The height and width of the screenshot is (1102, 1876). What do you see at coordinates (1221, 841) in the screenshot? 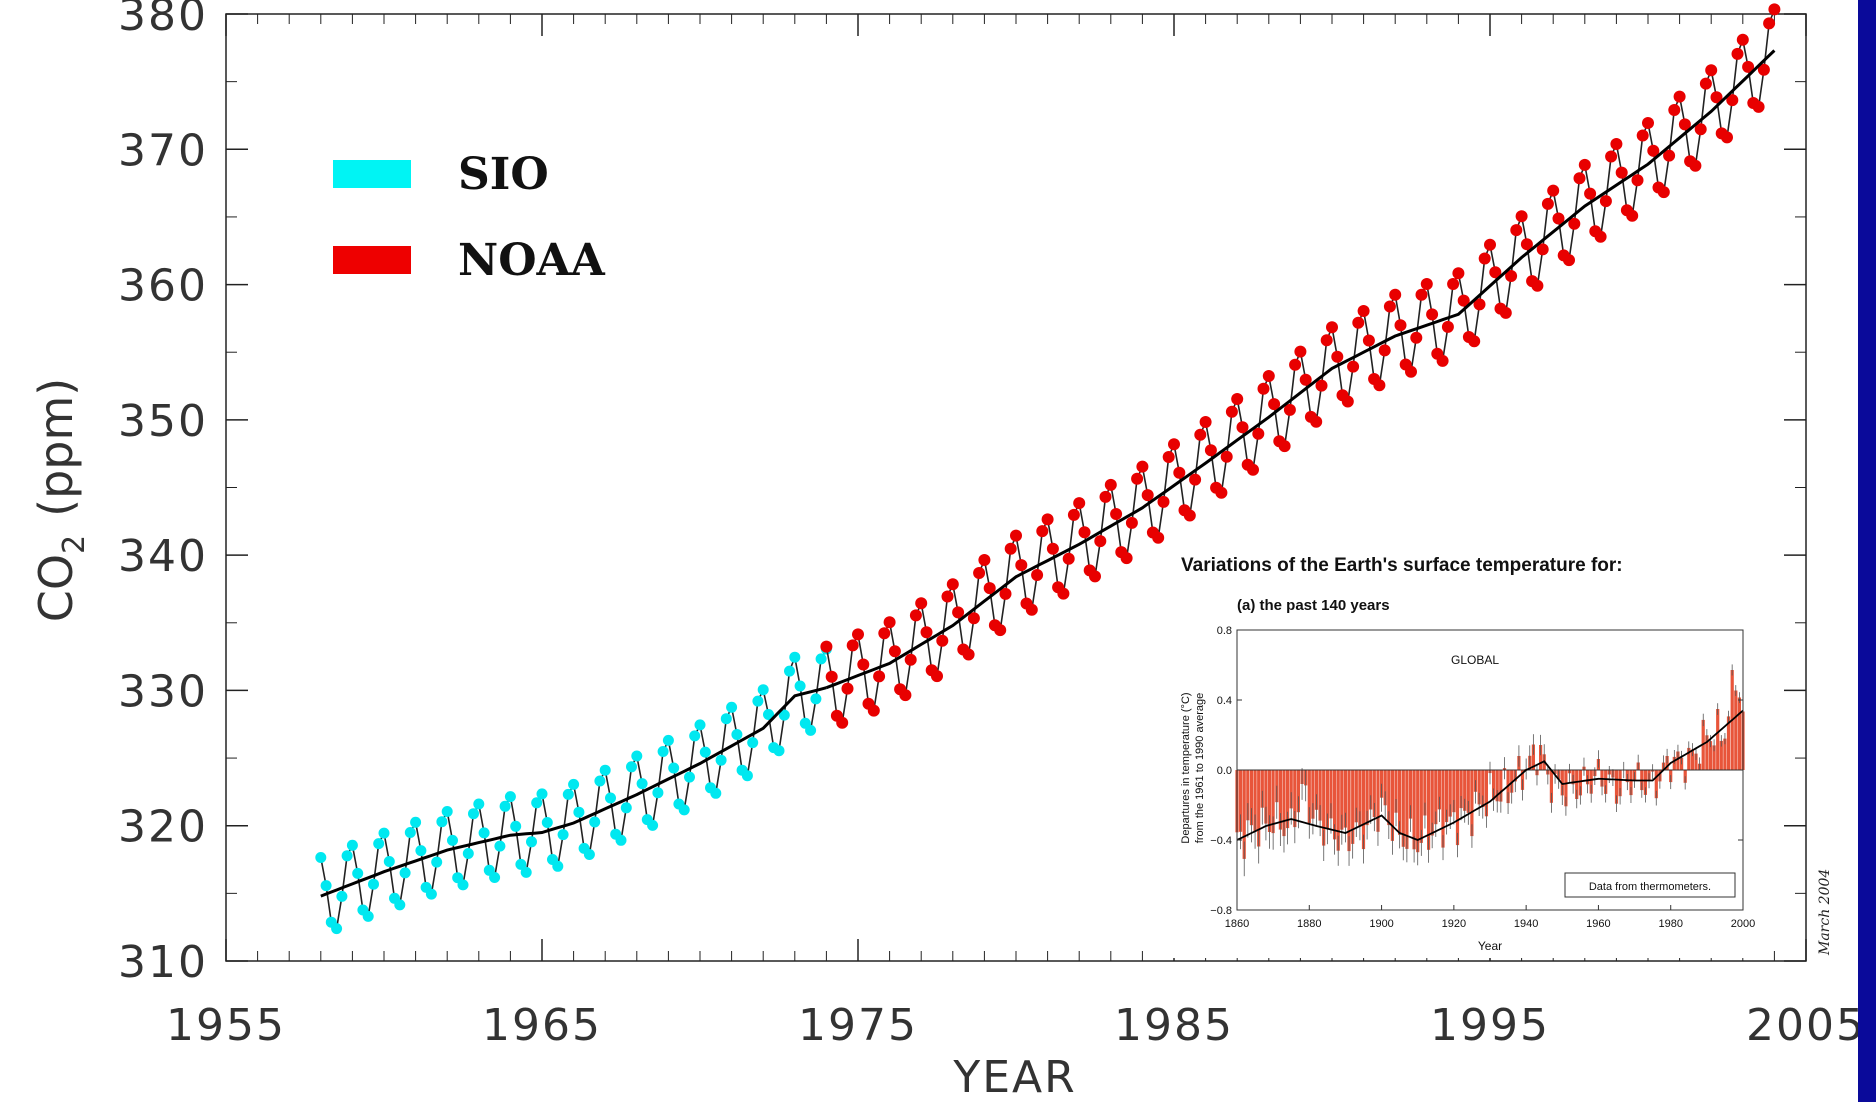
I see `inset-y-tick-label: −0.4` at bounding box center [1221, 841].